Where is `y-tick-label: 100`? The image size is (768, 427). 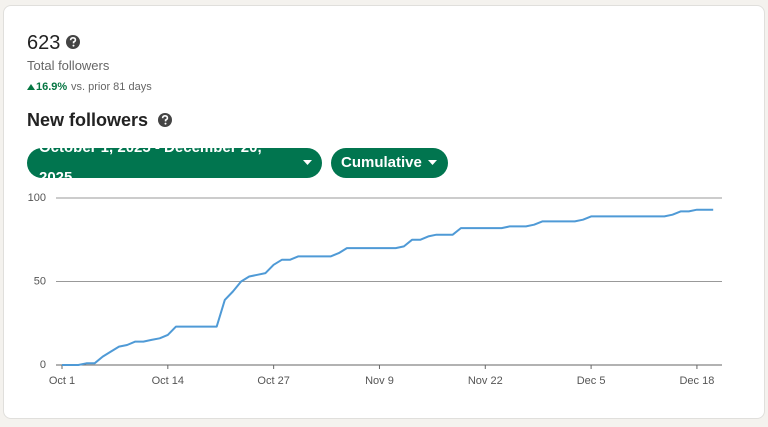 y-tick-label: 100 is located at coordinates (37, 198).